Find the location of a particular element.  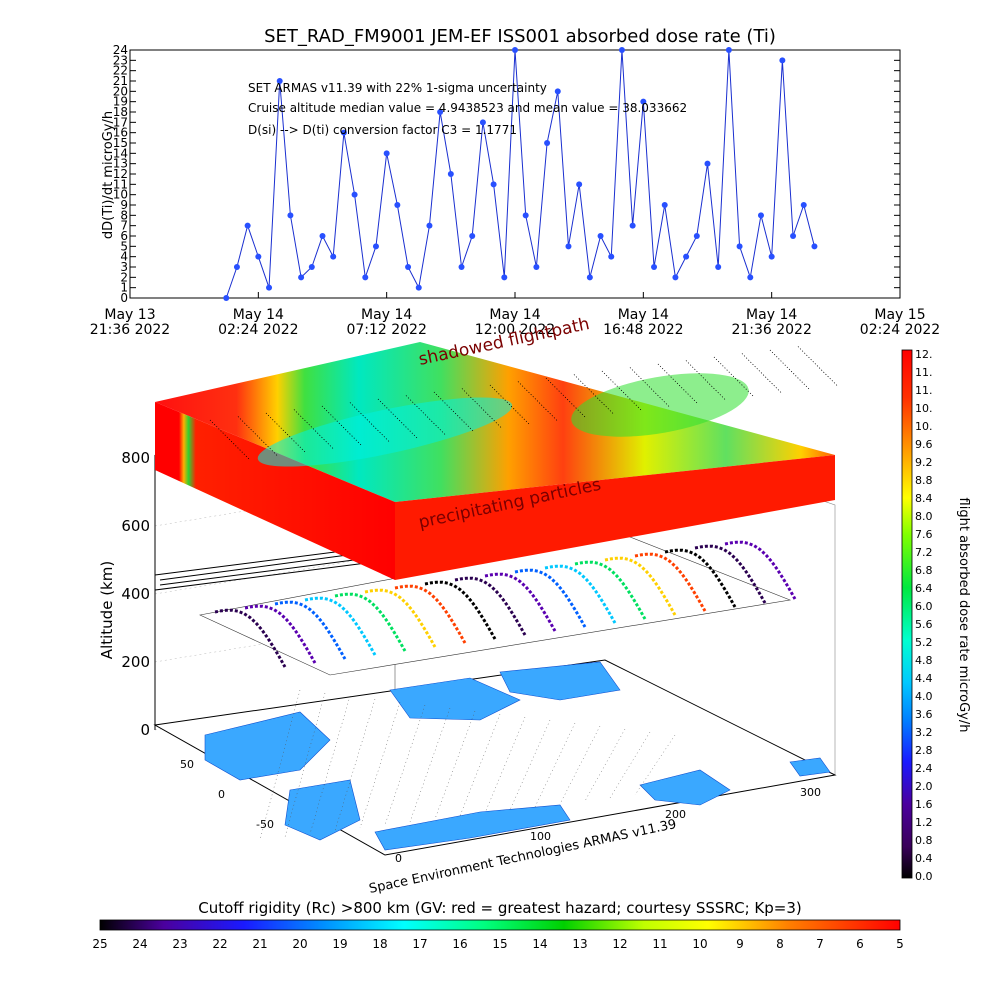

colorbar-tick-label: 1.2 is located at coordinates (924, 822).